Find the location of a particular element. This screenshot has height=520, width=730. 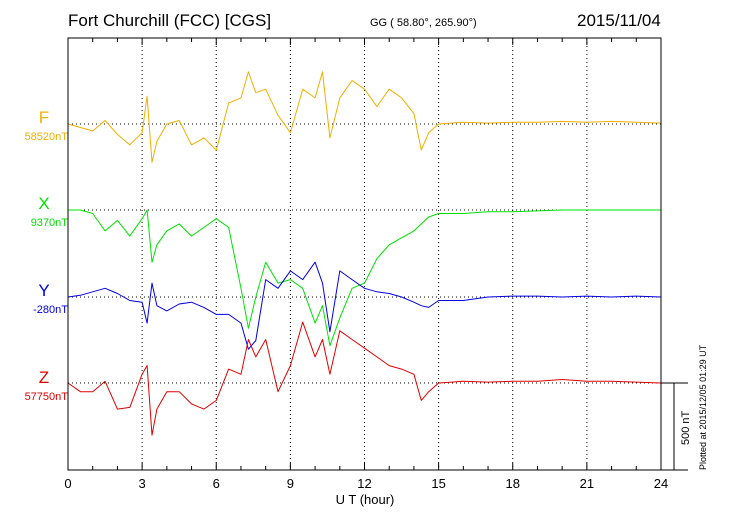

geo-coordinates: GG ( 58.80°, 265.90°) is located at coordinates (423, 23).